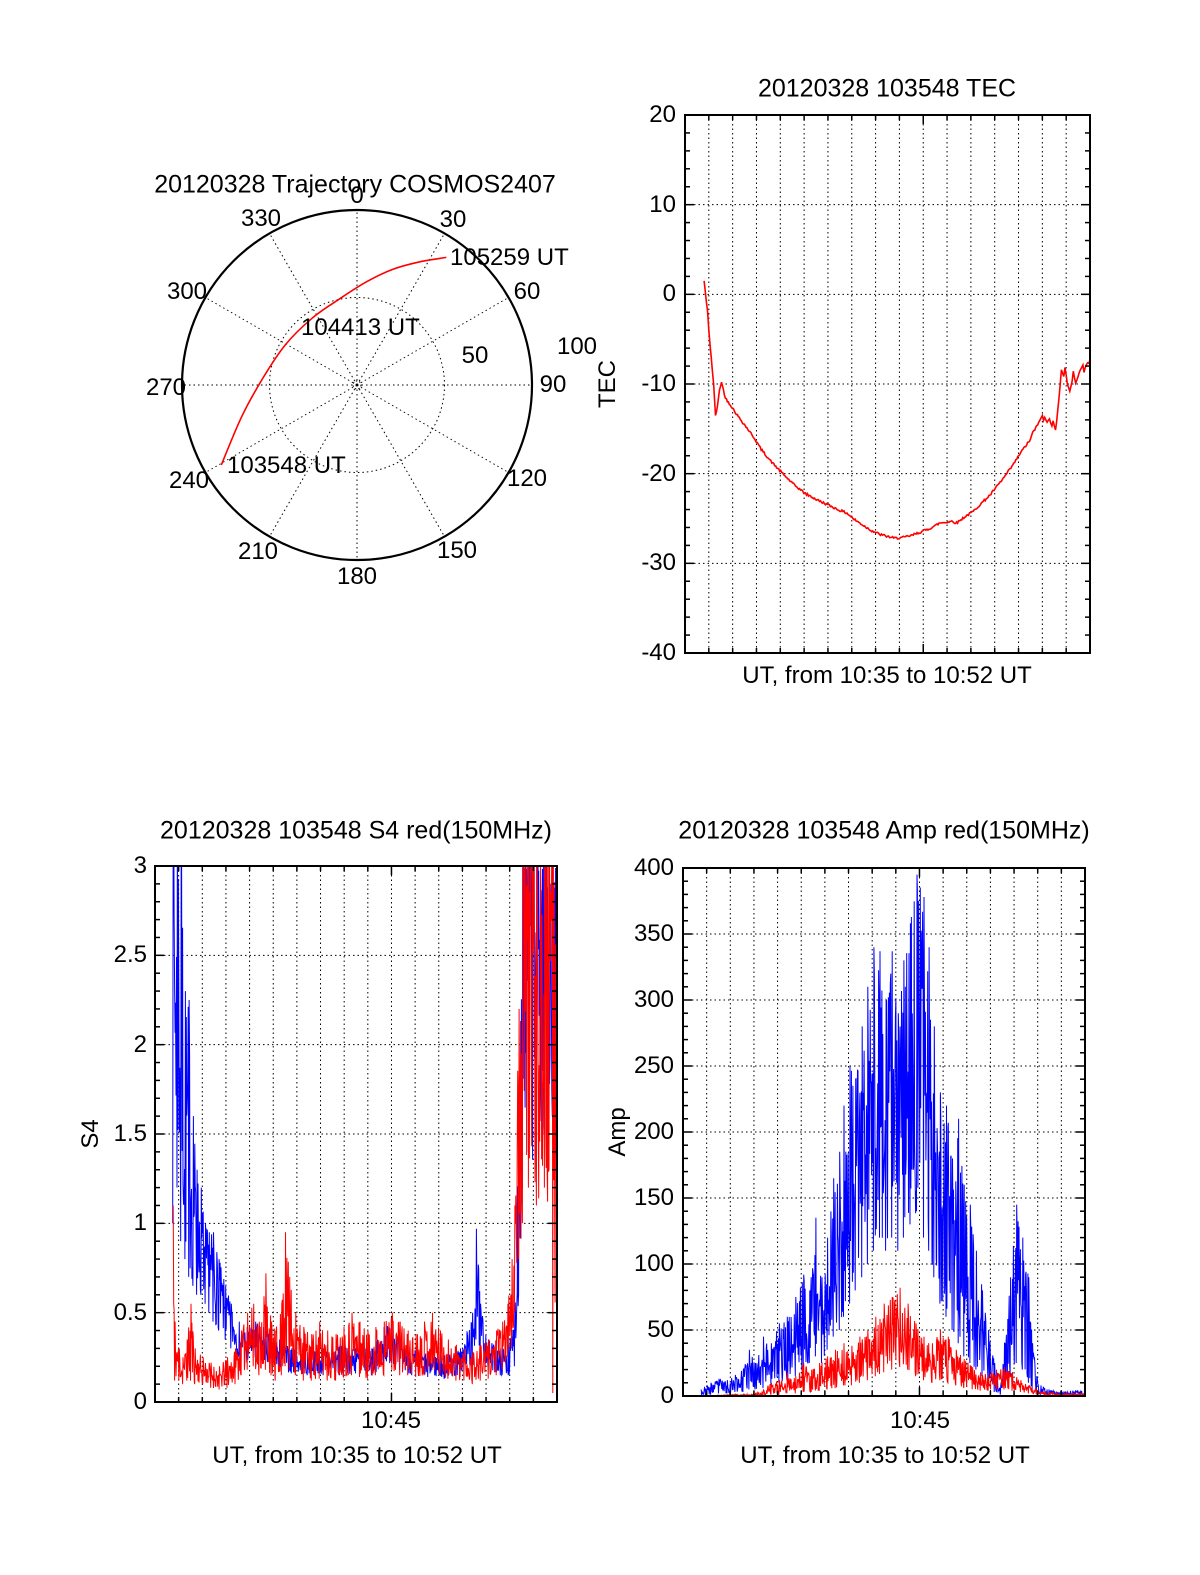 The width and height of the screenshot is (1200, 1575). What do you see at coordinates (130, 1133) in the screenshot?
I see `s4-ytick-1p5: 1.5` at bounding box center [130, 1133].